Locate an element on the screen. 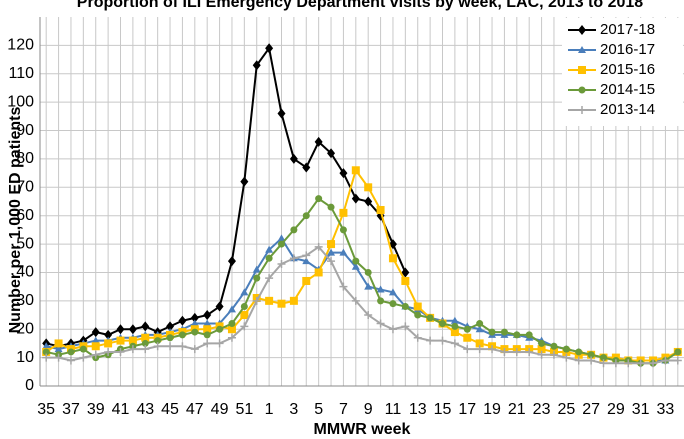 Image resolution: width=684 pixels, height=439 pixels. x-tick-label: 11 is located at coordinates (393, 409).